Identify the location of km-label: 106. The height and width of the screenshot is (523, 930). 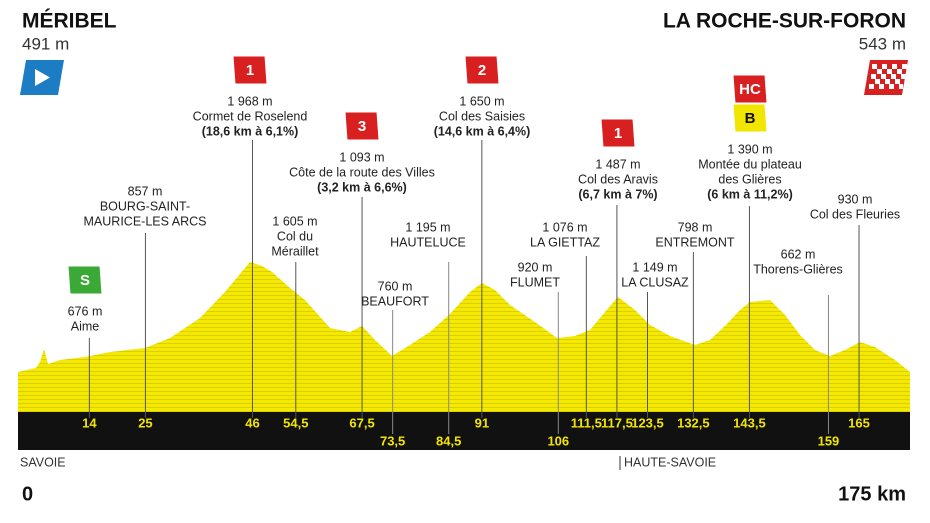
(558, 440).